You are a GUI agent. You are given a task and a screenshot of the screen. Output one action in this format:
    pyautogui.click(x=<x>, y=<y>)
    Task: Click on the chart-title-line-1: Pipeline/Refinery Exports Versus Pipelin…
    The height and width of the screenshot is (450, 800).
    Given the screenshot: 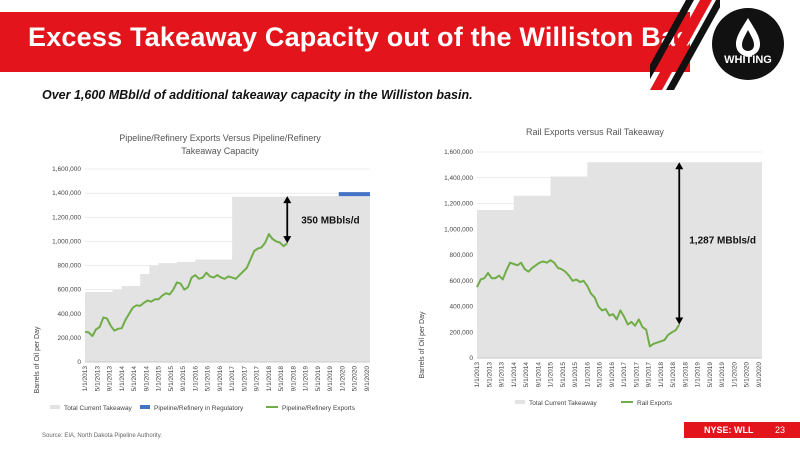 What is the action you would take?
    pyautogui.click(x=220, y=138)
    